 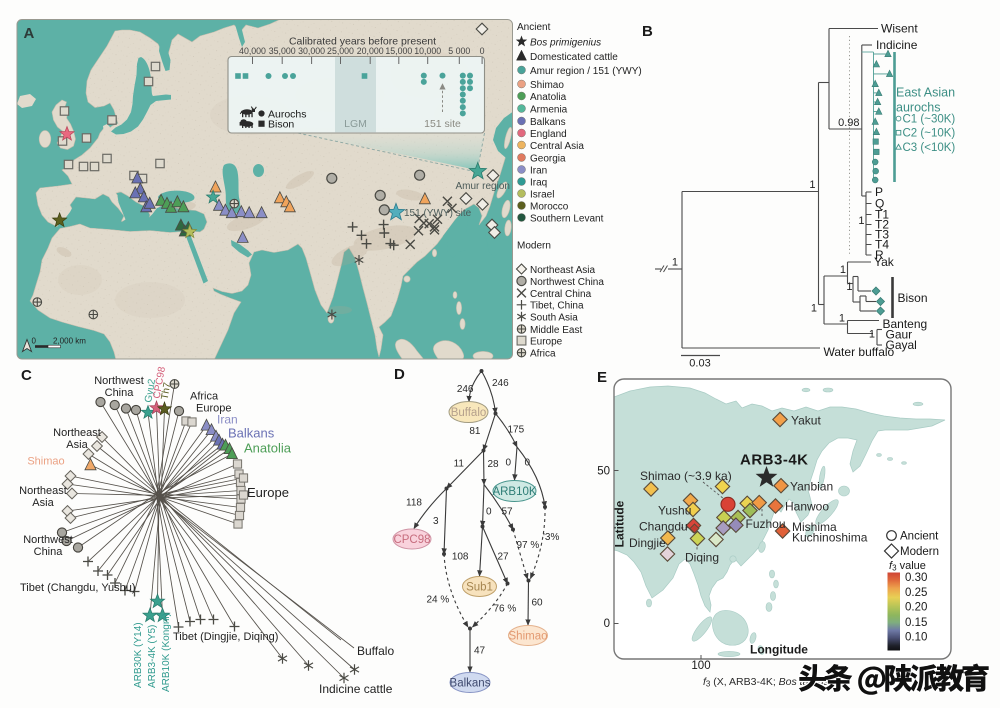 I want to click on svg-text: Latitude, so click(x=620, y=523).